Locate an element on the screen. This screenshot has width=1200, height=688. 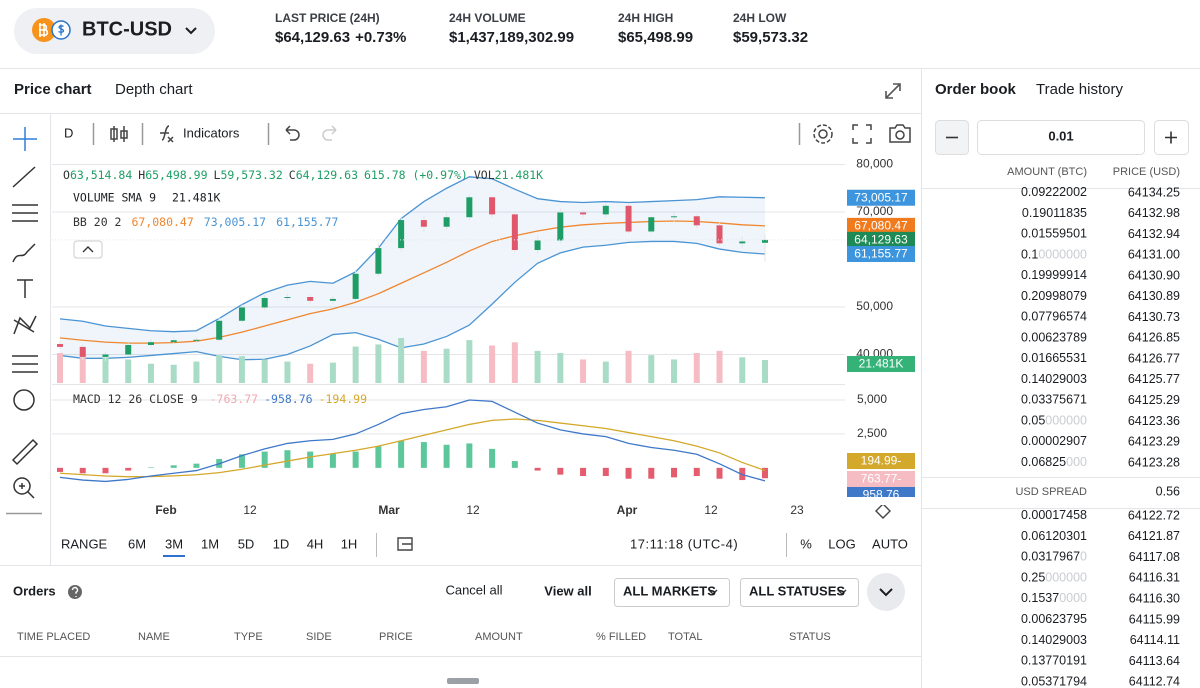
collapse-chevron is located at coordinates (886, 592).